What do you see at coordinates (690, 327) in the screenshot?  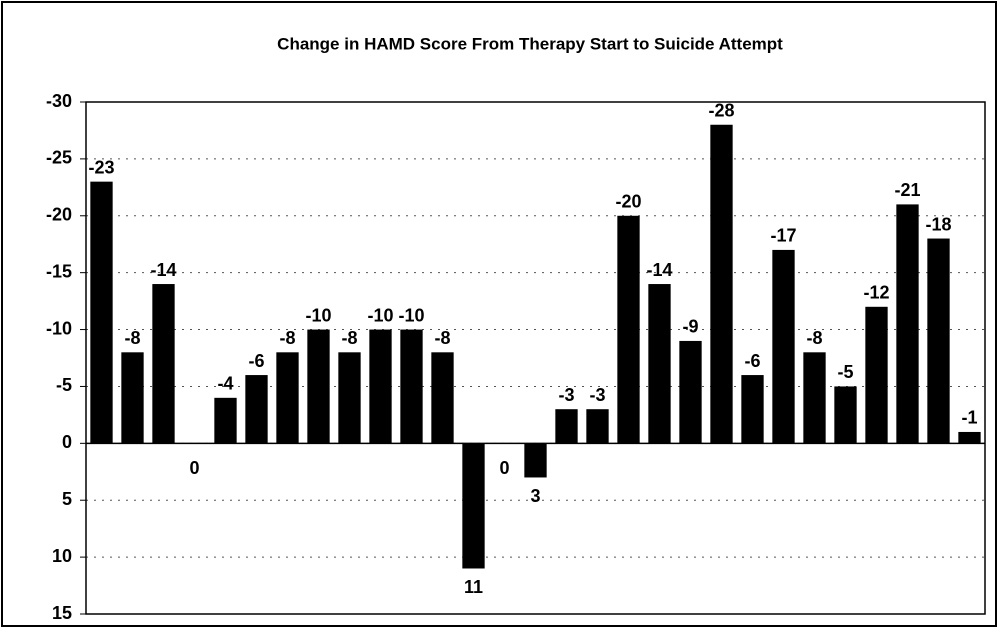 I see `data-label: -9` at bounding box center [690, 327].